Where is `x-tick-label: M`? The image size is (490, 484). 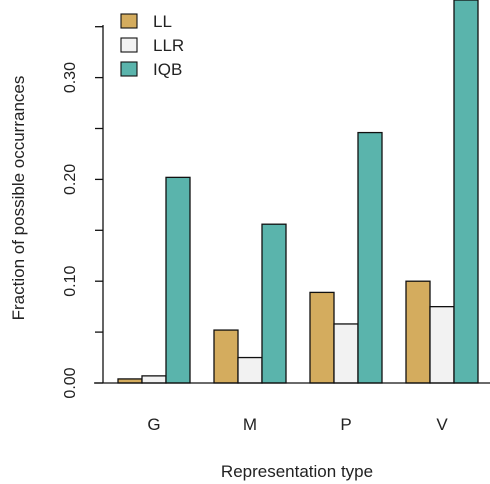
x-tick-label: M is located at coordinates (250, 424).